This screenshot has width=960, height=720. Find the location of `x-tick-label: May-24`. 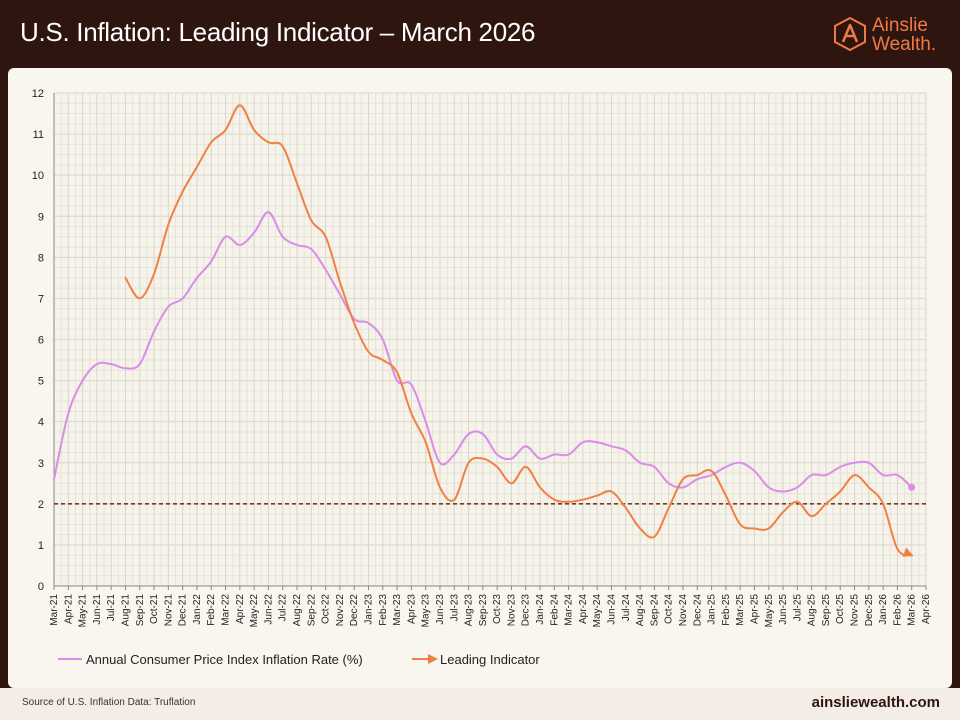

x-tick-label: May-24 is located at coordinates (597, 611).